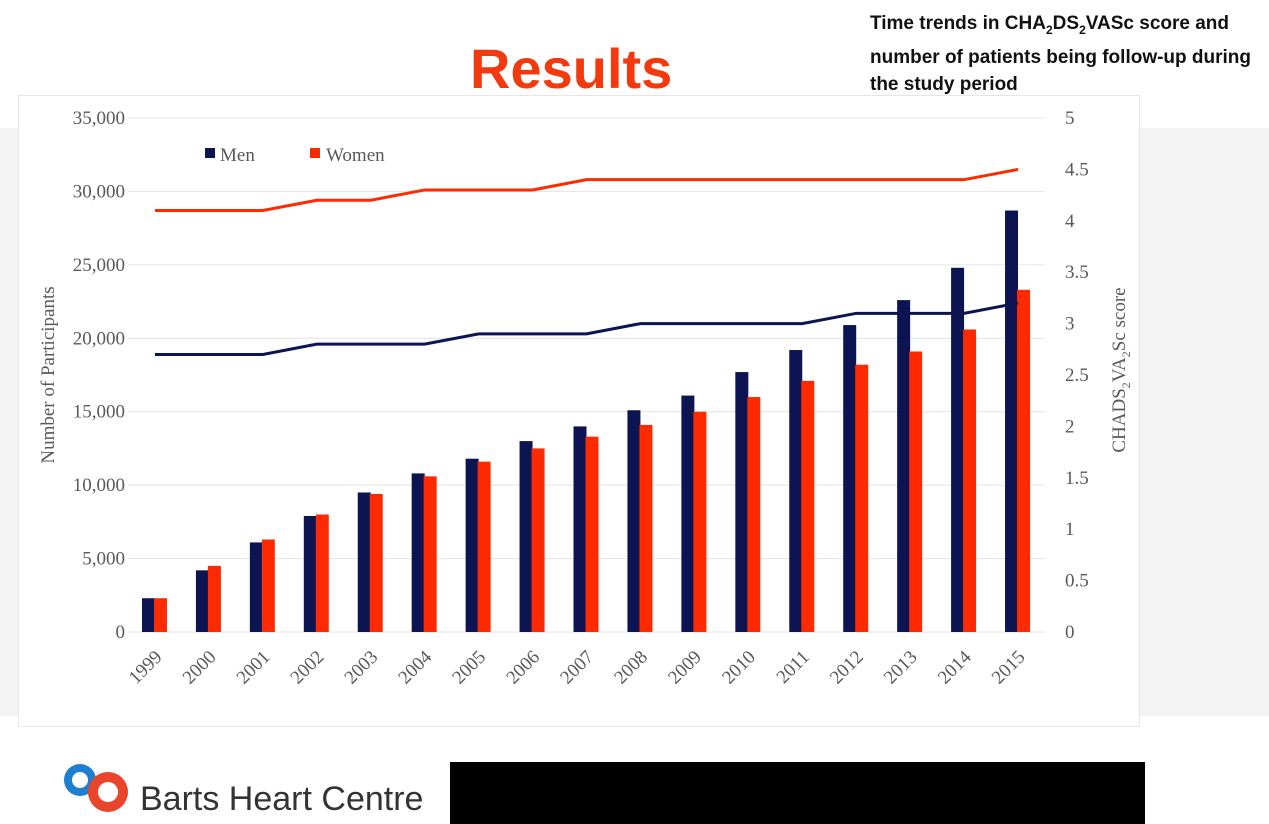  Describe the element at coordinates (586, 328) in the screenshot. I see `score-line-men` at that location.